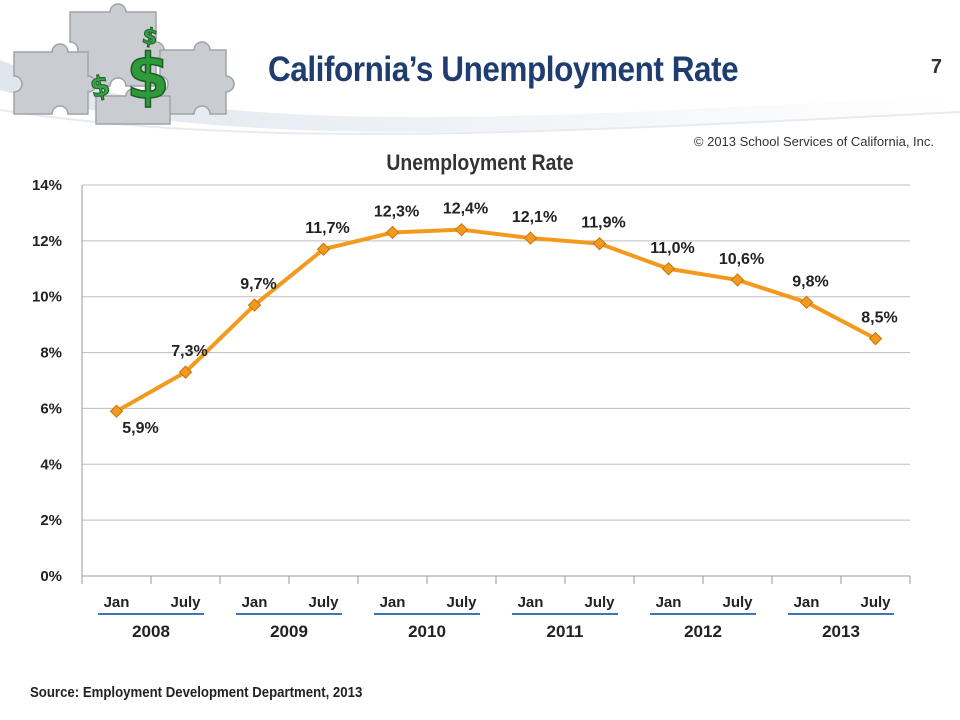 The height and width of the screenshot is (720, 960). Describe the element at coordinates (47, 297) in the screenshot. I see `y-tick-label: 10%` at that location.